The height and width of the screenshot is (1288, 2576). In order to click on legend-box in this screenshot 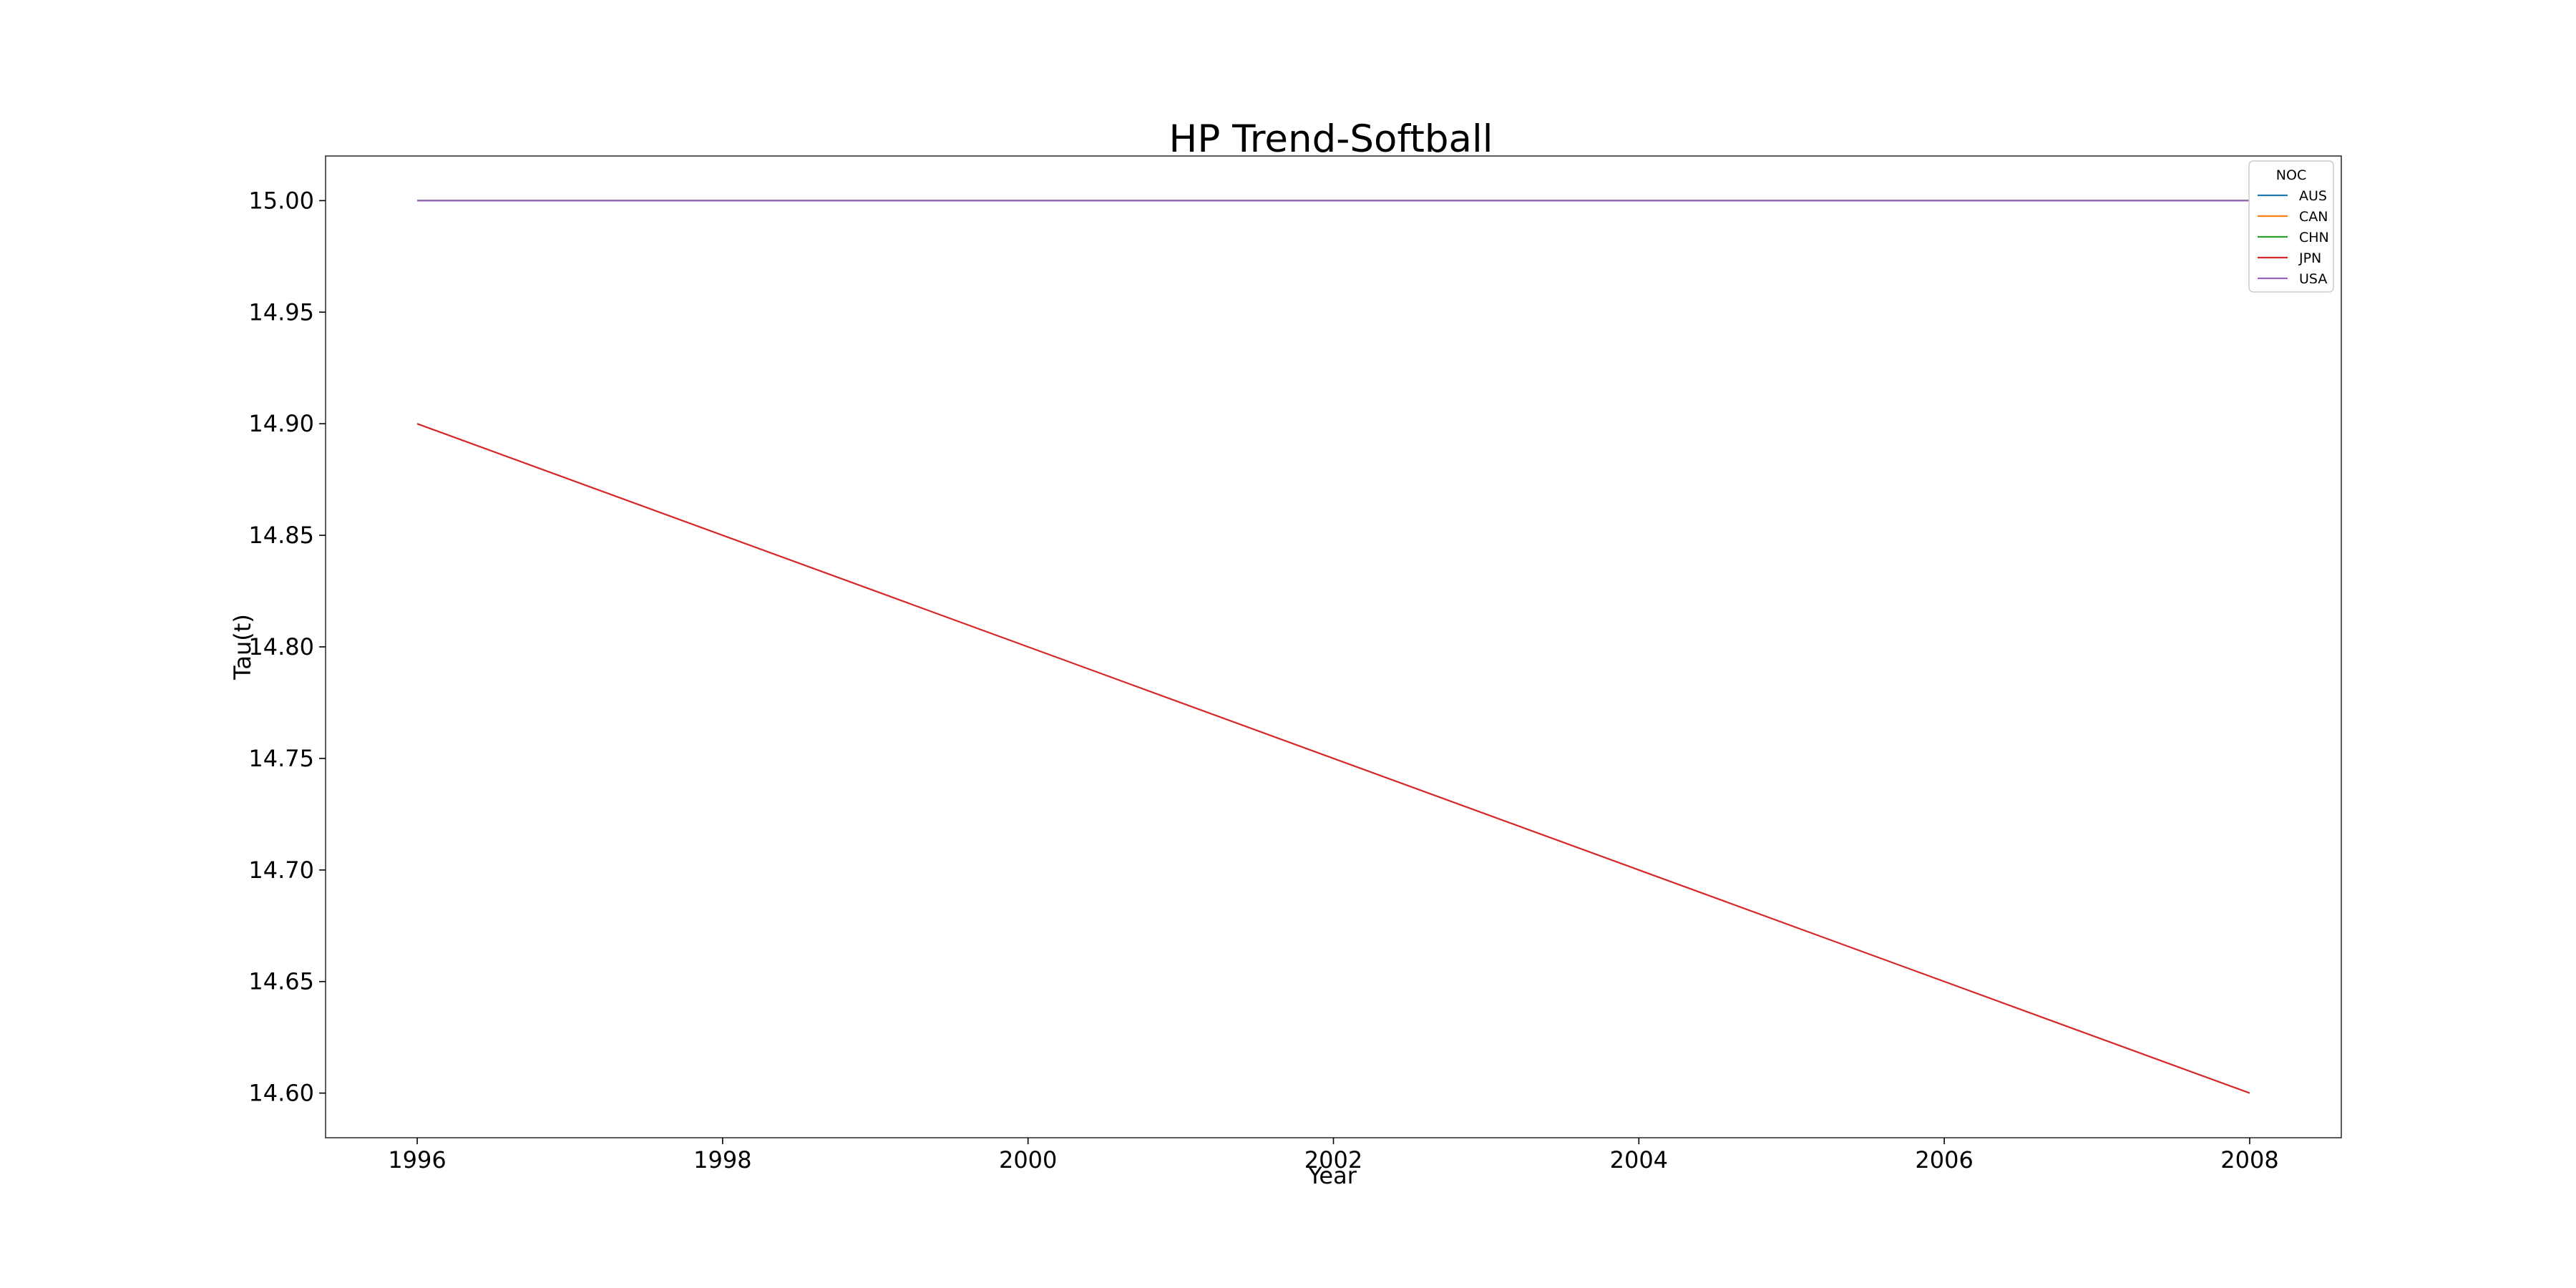, I will do `click(2291, 226)`.